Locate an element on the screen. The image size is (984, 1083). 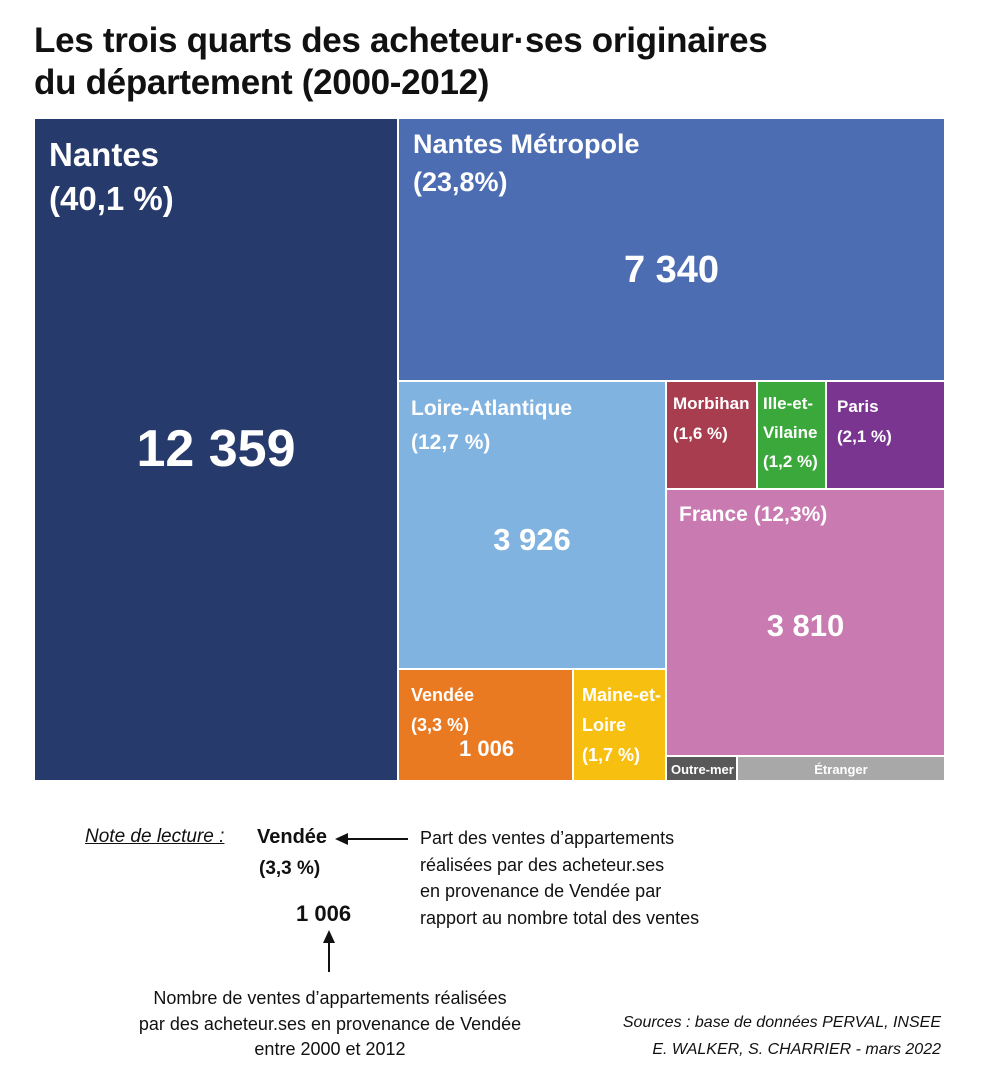
treemap-cell-value: 7 340 is located at coordinates (671, 270).